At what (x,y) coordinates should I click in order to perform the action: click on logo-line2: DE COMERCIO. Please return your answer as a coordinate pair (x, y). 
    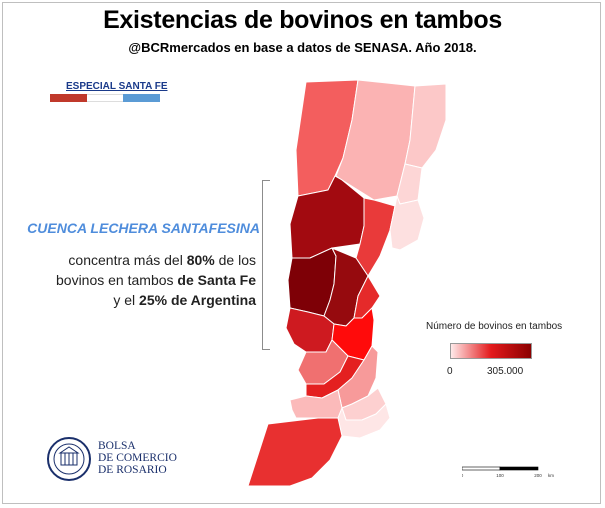
    Looking at the image, I should click on (137, 458).